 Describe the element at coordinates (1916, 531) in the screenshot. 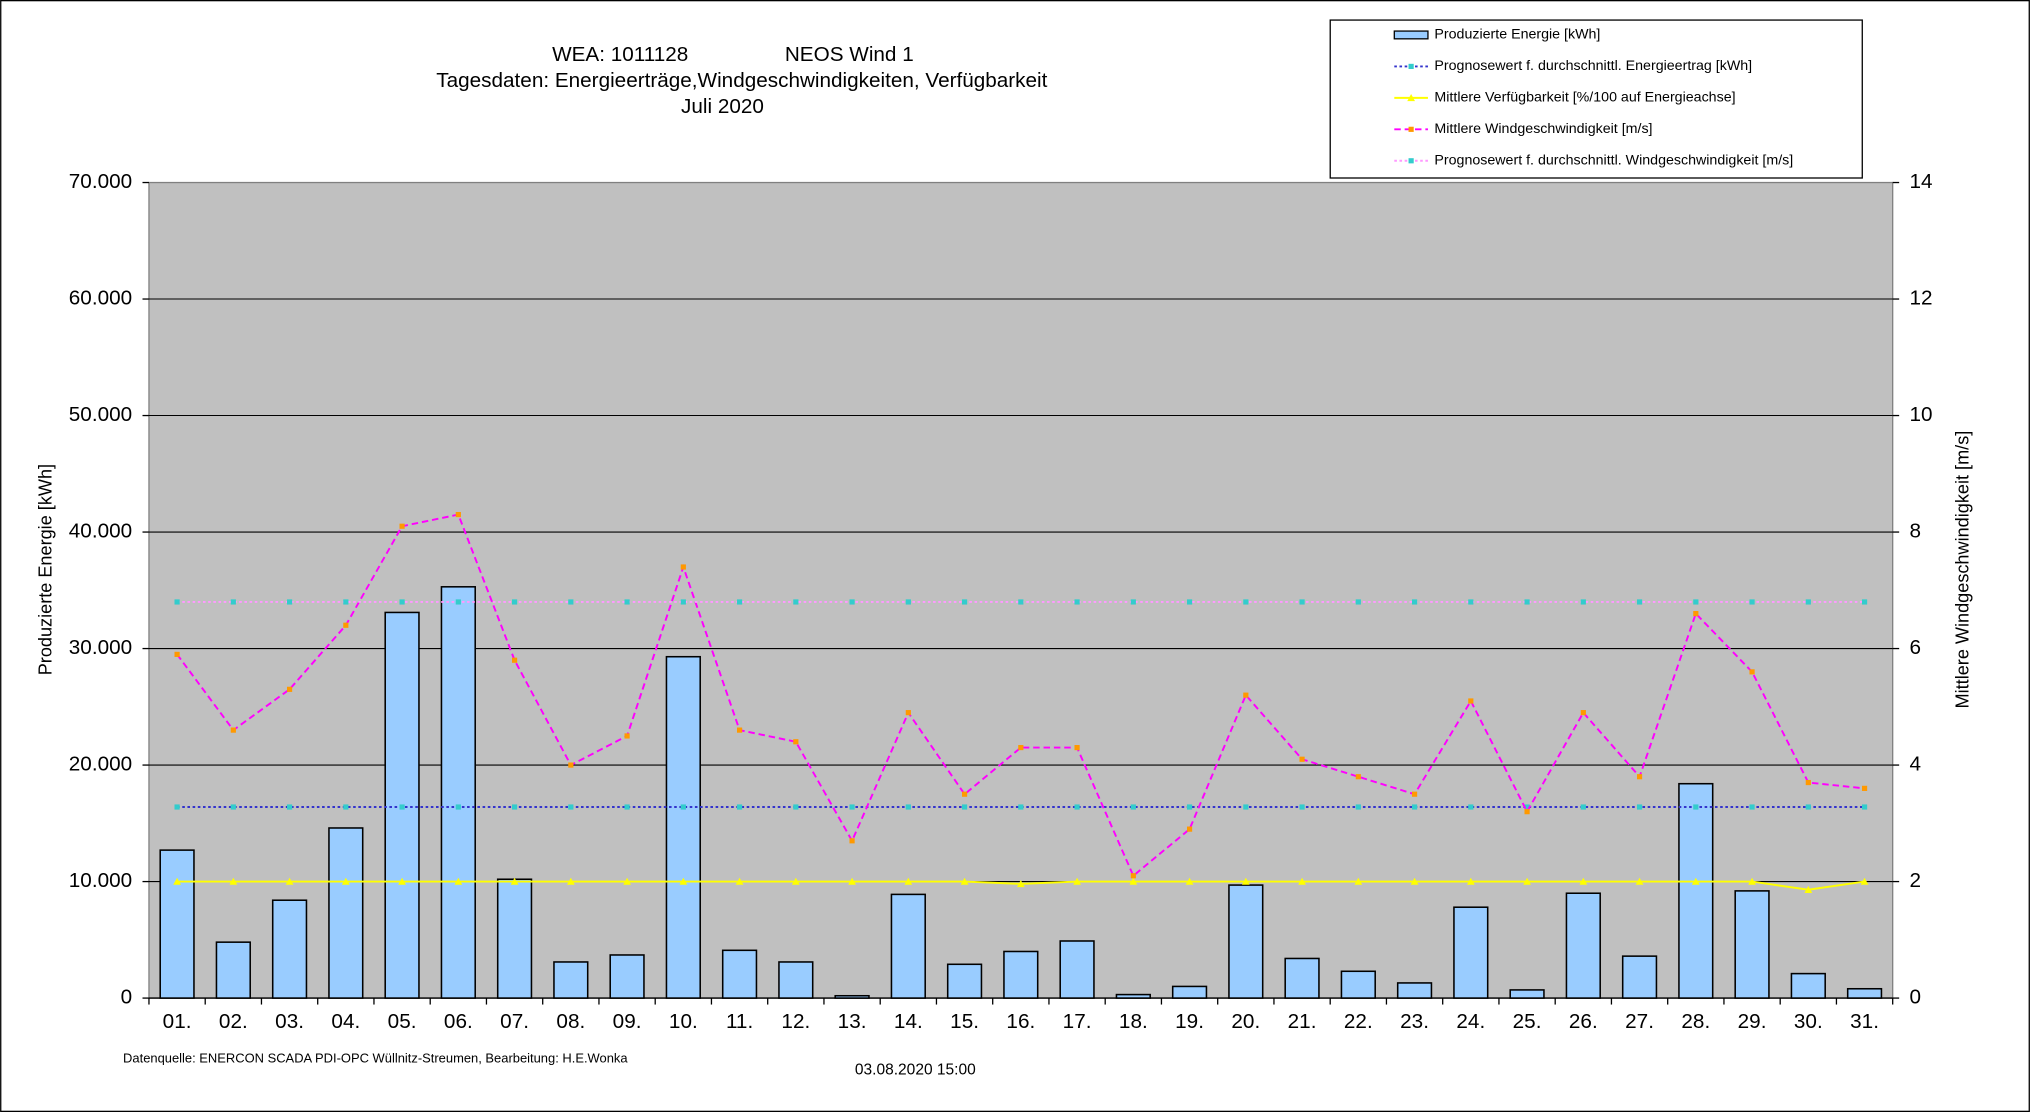

I see `y2-tick-label: 8` at that location.